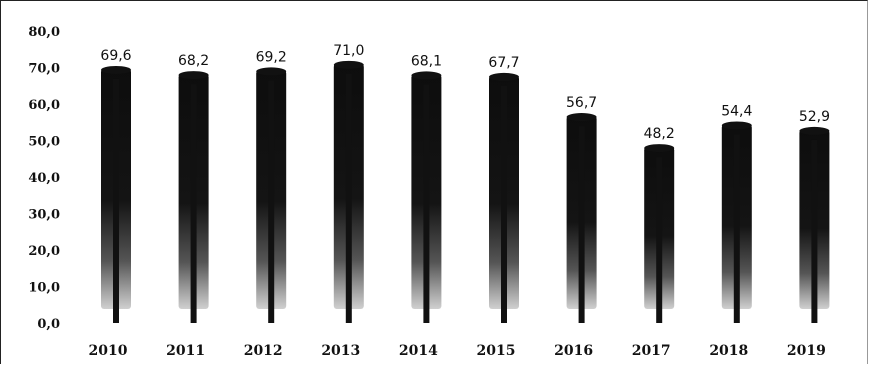 This screenshot has width=869, height=365. What do you see at coordinates (44, 142) in the screenshot?
I see `y-tick-label: 50,0` at bounding box center [44, 142].